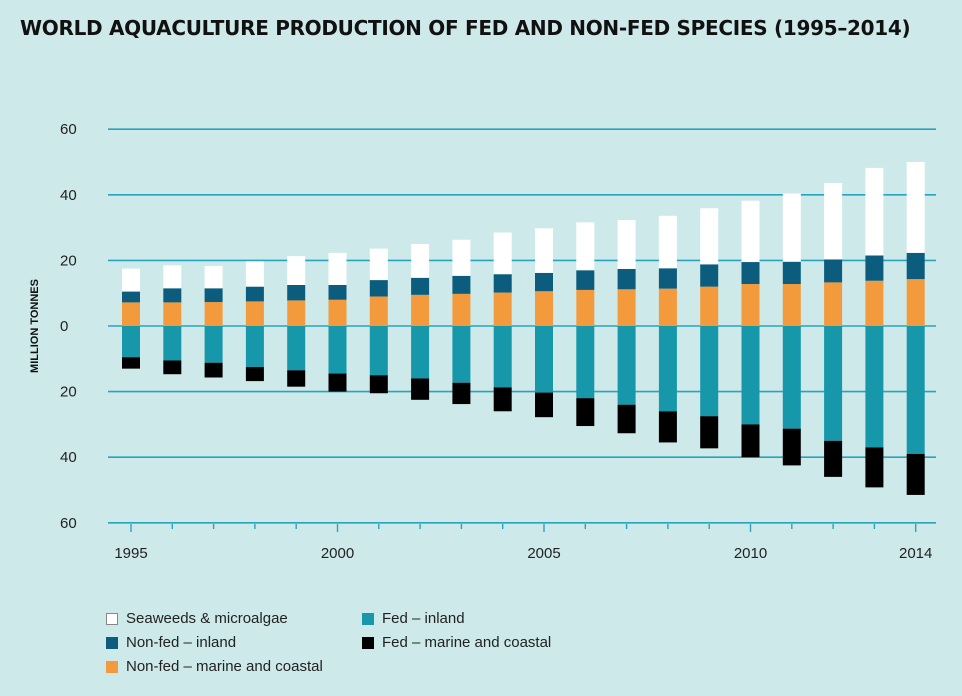 The width and height of the screenshot is (962, 696). What do you see at coordinates (181, 642) in the screenshot?
I see `legend-label-nonfed-inland: Non-fed – inland` at bounding box center [181, 642].